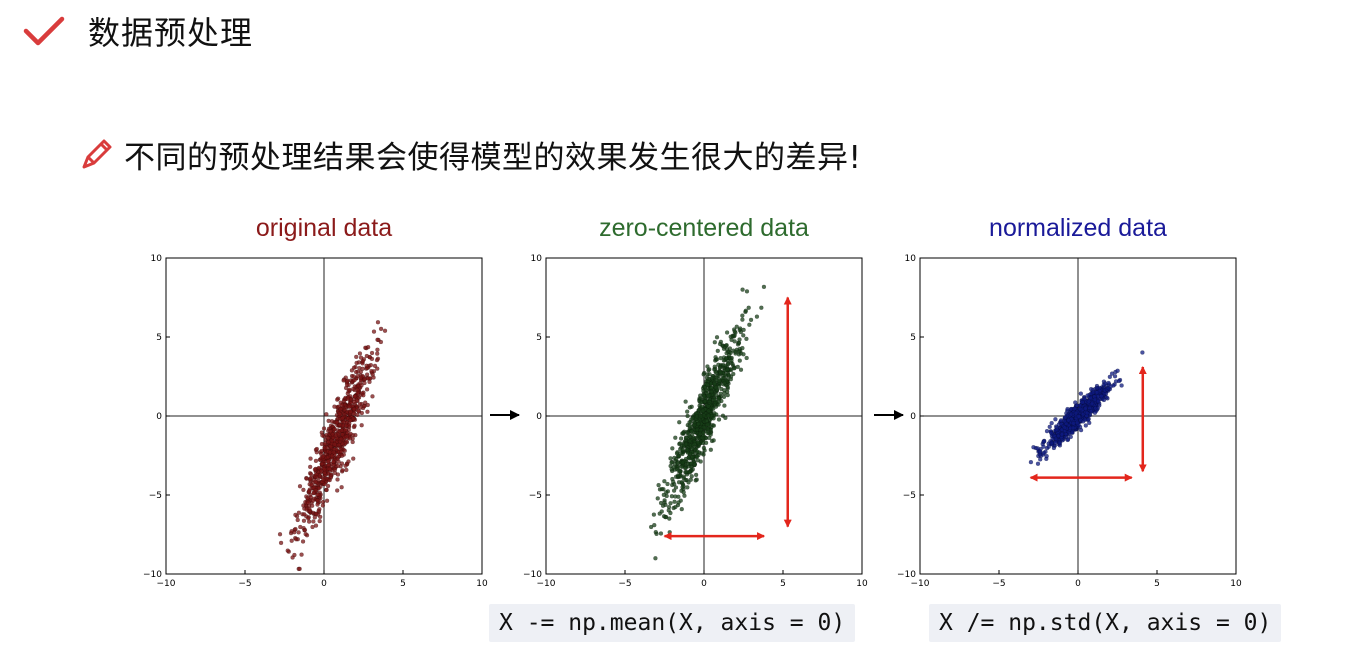 The image size is (1352, 648). I want to click on page-title: 数据预处理, so click(171, 33).